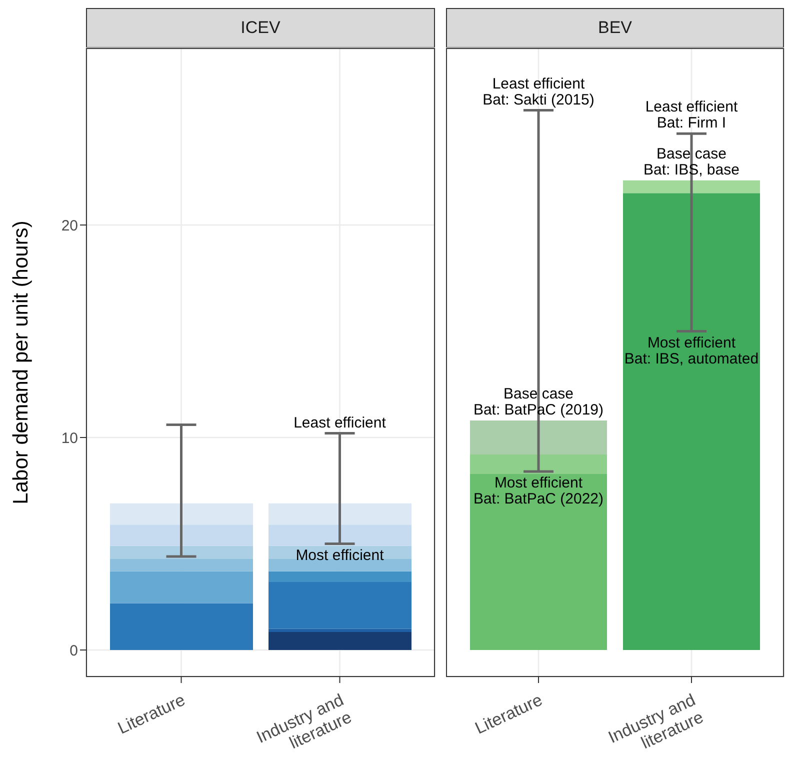 The image size is (785, 769). What do you see at coordinates (340, 555) in the screenshot?
I see `annotation: Most efficient` at bounding box center [340, 555].